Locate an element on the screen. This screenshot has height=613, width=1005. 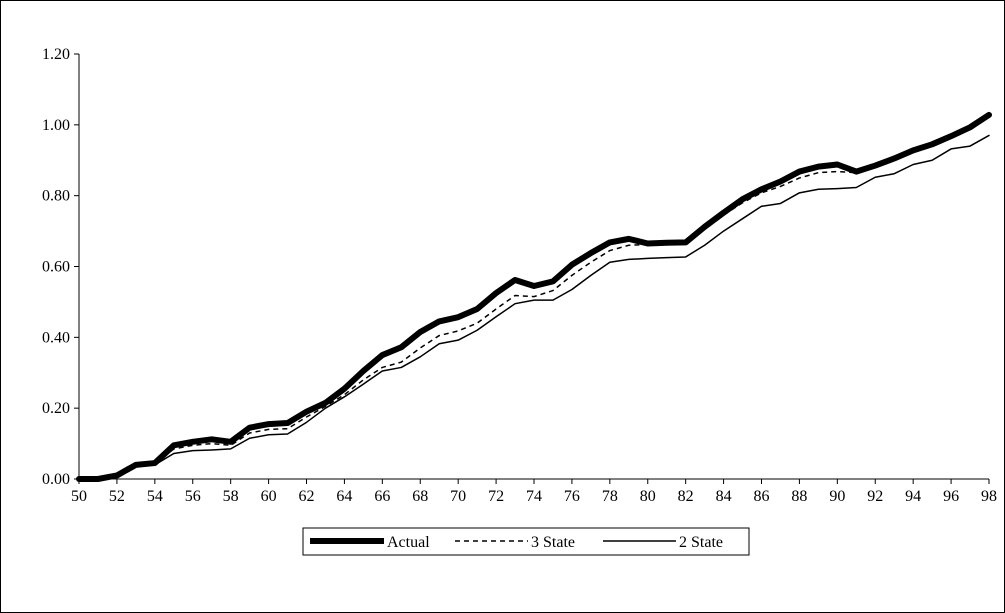
y-tick-label: 0.00 is located at coordinates (56, 479).